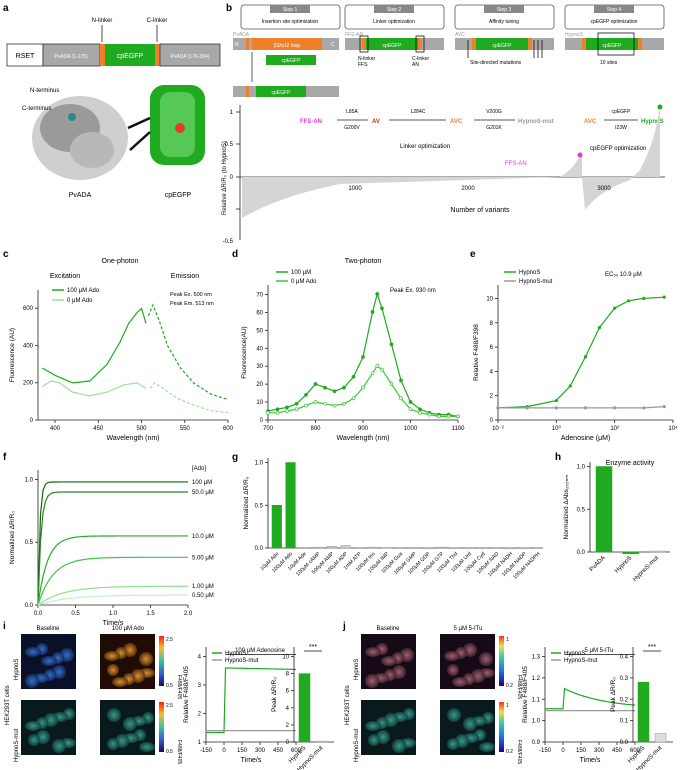  Describe the element at coordinates (225, 178) in the screenshot. I see `b-ylabel: Relative ΔR/R₀ (to HypnoS)` at that location.